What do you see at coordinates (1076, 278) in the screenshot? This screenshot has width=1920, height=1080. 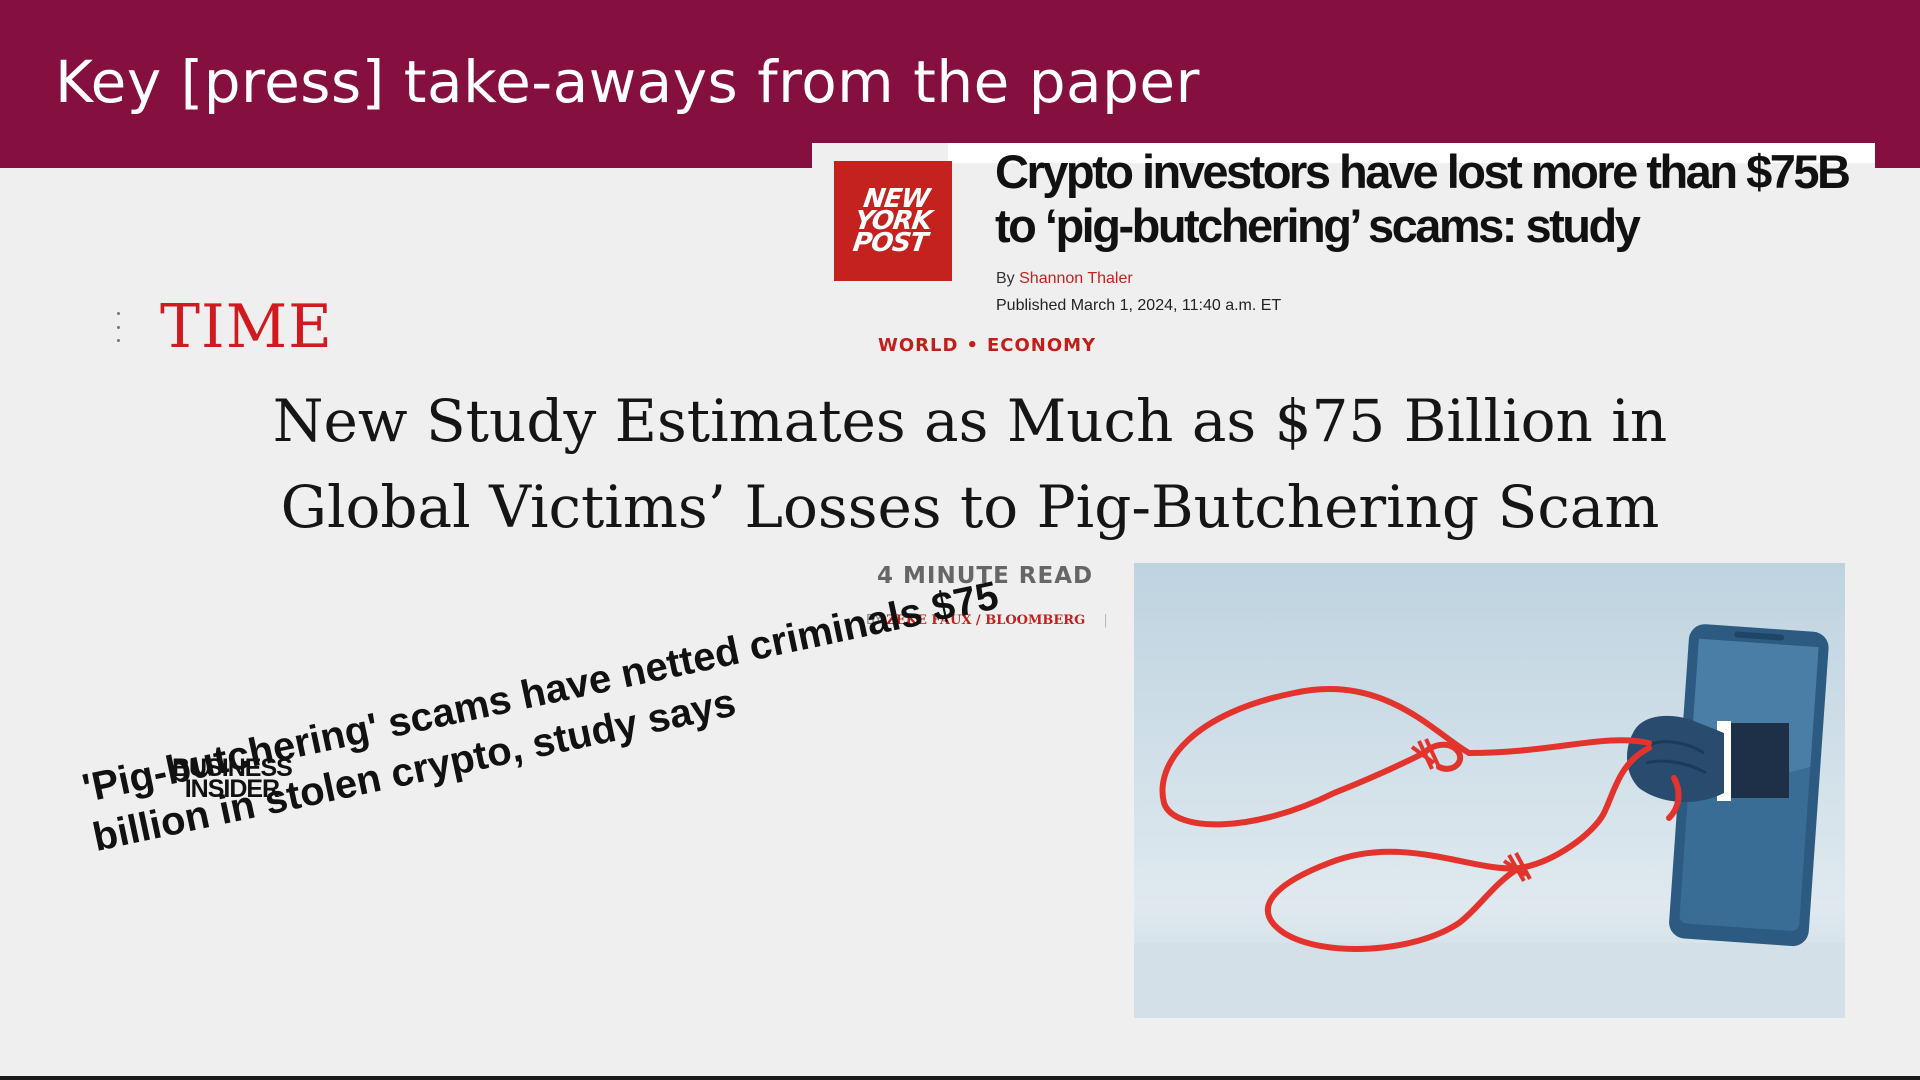 I see `nypost-author-link: Shannon Thaler` at bounding box center [1076, 278].